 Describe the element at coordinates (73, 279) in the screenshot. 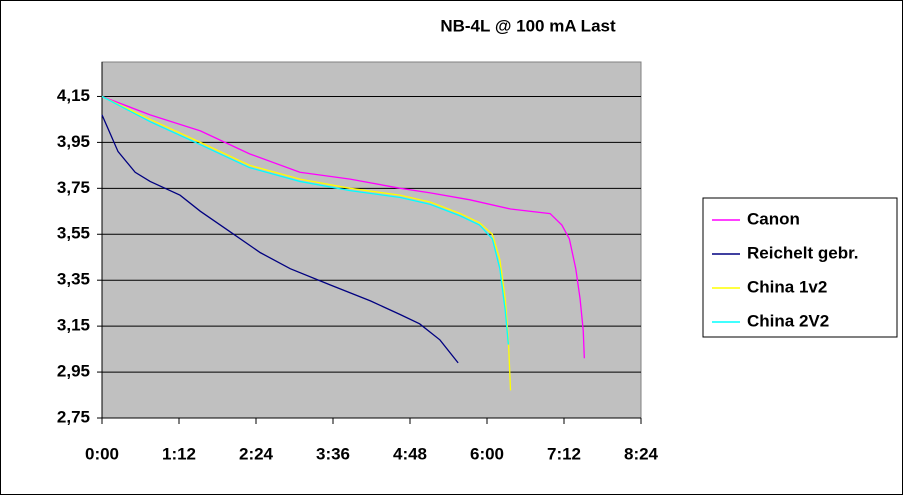

I see `y-tick-label: 3,35` at that location.